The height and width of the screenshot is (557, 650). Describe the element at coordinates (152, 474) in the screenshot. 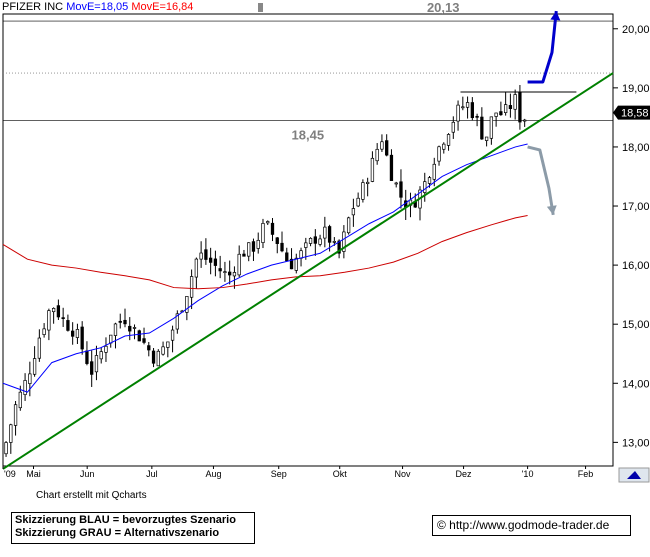

I see `x-tick-label: Jul` at that location.